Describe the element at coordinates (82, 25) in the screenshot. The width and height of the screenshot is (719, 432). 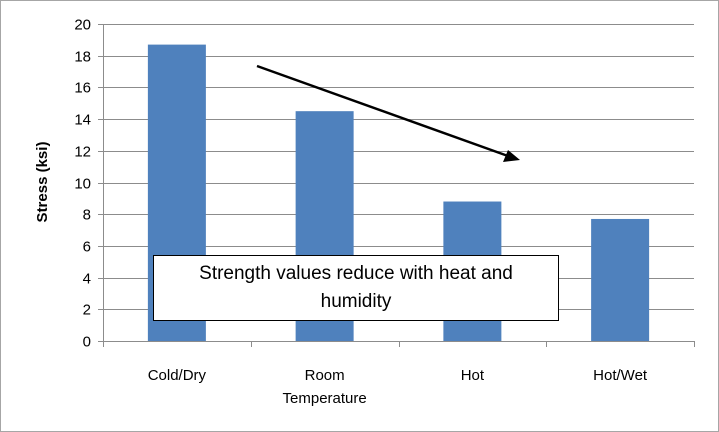
I see `y-tick-label: 20` at that location.